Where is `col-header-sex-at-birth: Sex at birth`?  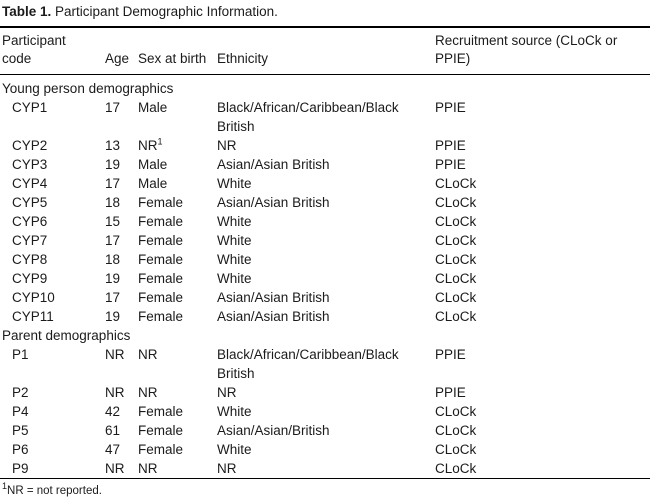
col-header-sex-at-birth: Sex at birth is located at coordinates (177, 51).